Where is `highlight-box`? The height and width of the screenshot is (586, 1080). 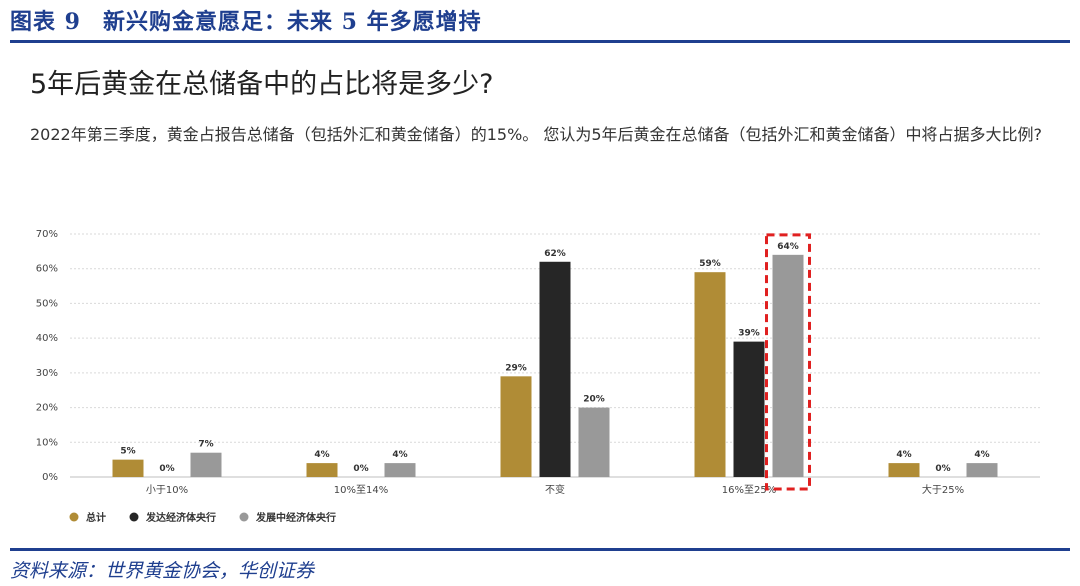
highlight-box is located at coordinates (788, 362).